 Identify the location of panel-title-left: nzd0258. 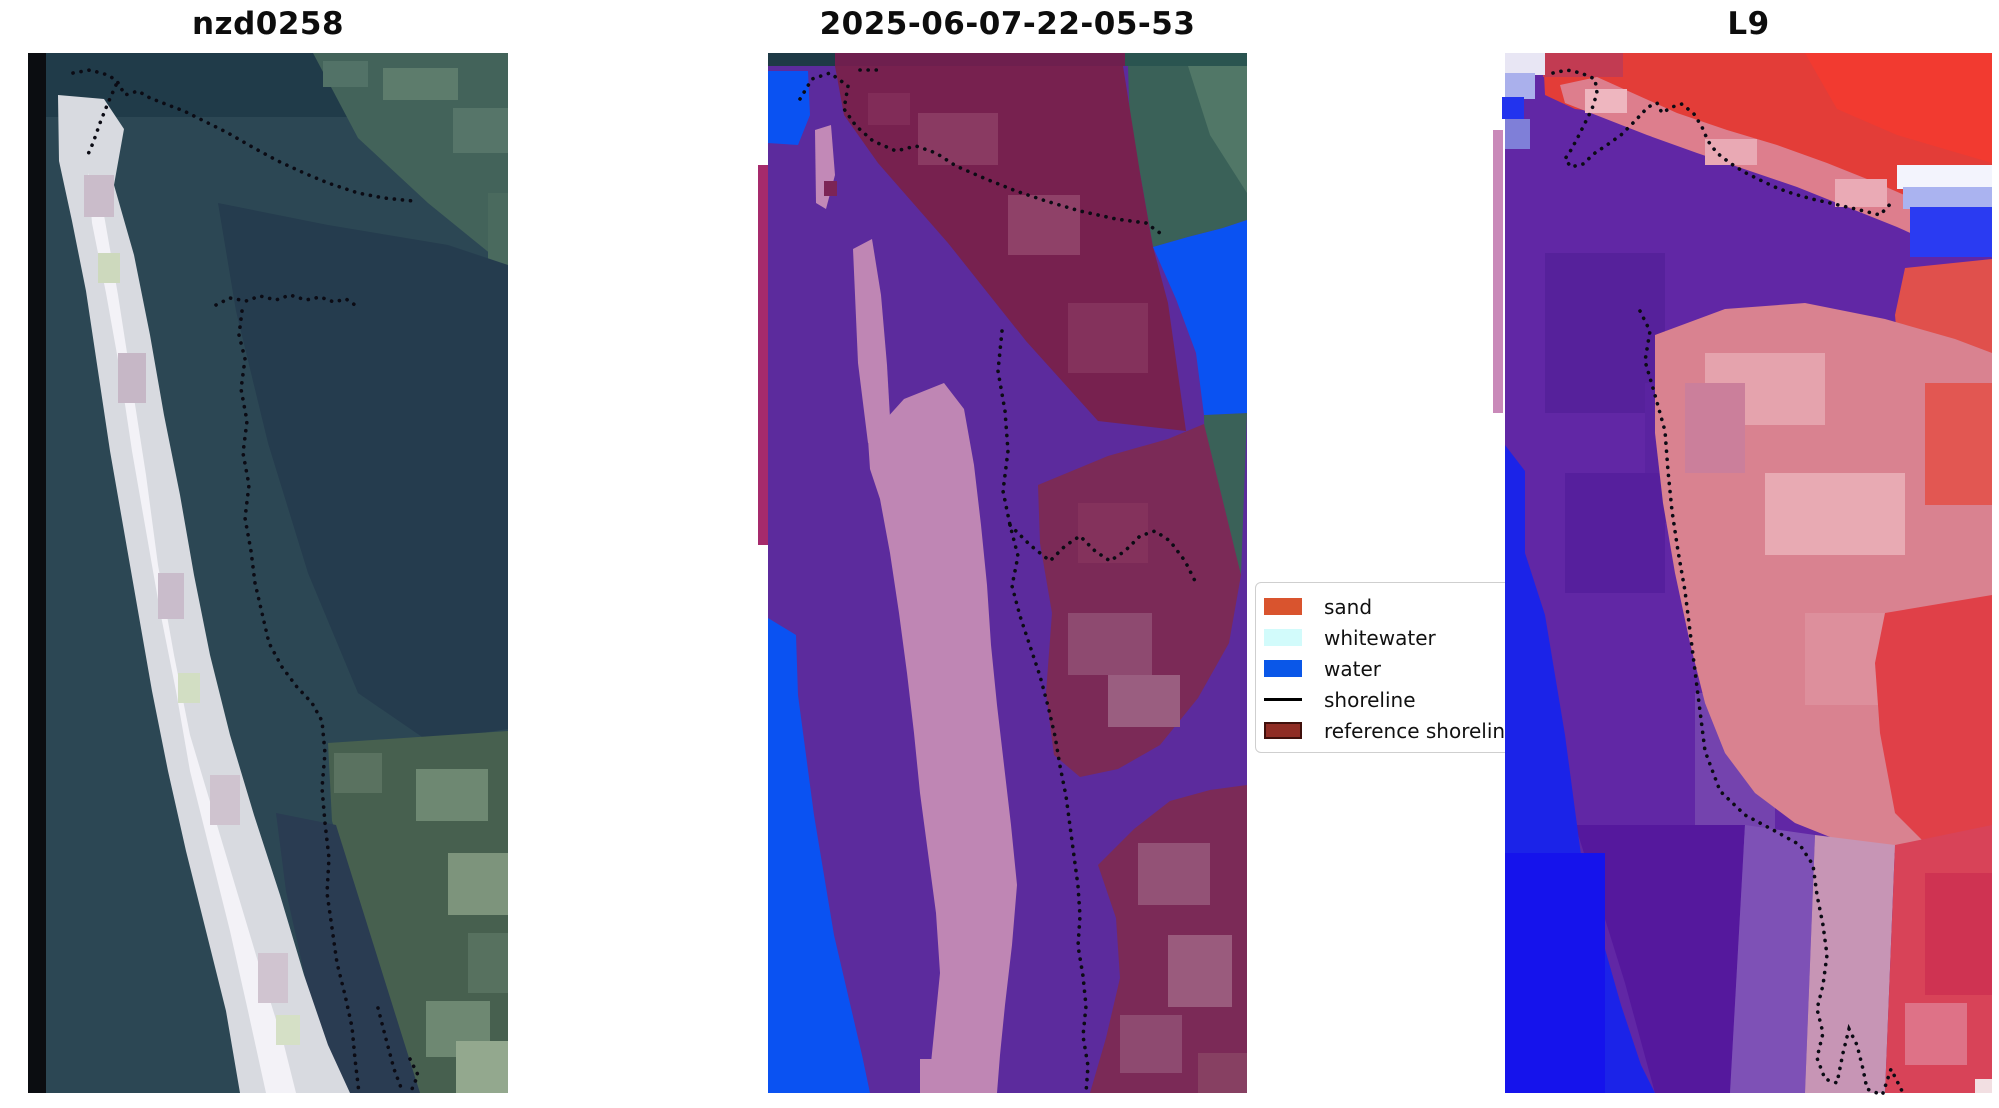
(268, 24).